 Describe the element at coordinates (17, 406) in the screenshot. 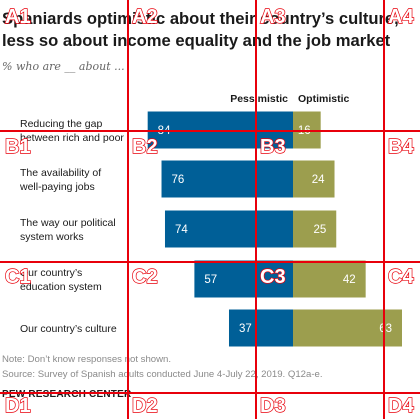

I see `grid-cell-label: D1` at that location.